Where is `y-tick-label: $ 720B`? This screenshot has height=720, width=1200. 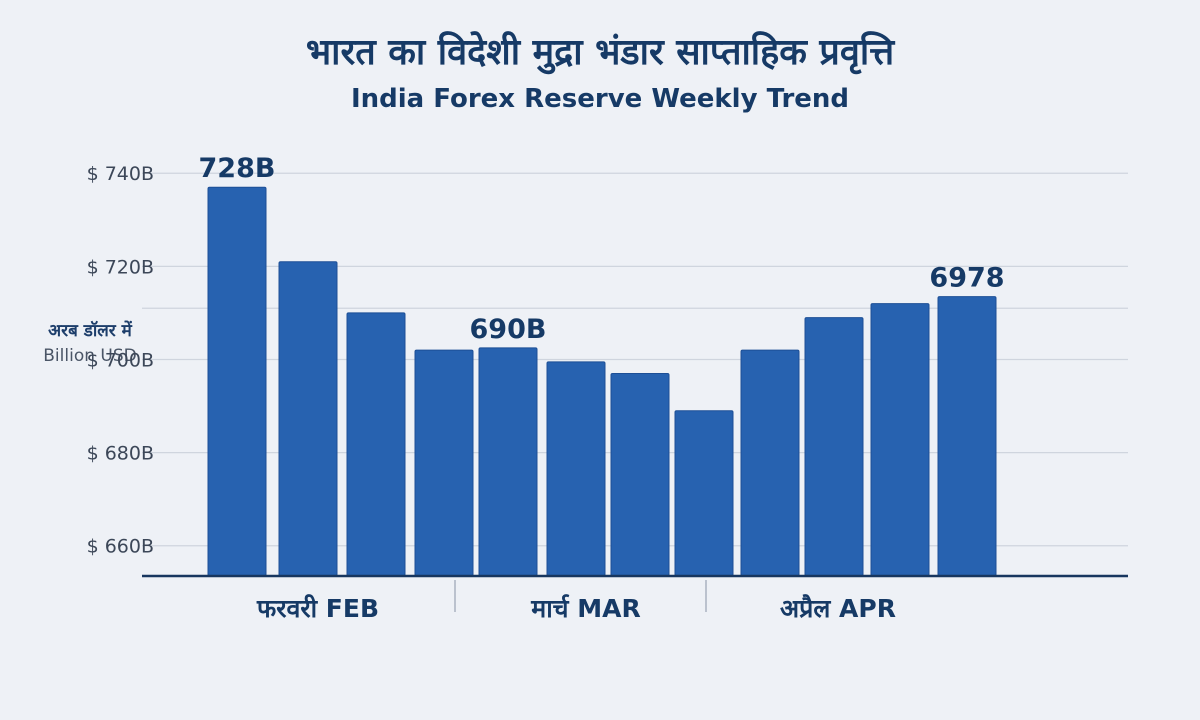 y-tick-label: $ 720B is located at coordinates (120, 267).